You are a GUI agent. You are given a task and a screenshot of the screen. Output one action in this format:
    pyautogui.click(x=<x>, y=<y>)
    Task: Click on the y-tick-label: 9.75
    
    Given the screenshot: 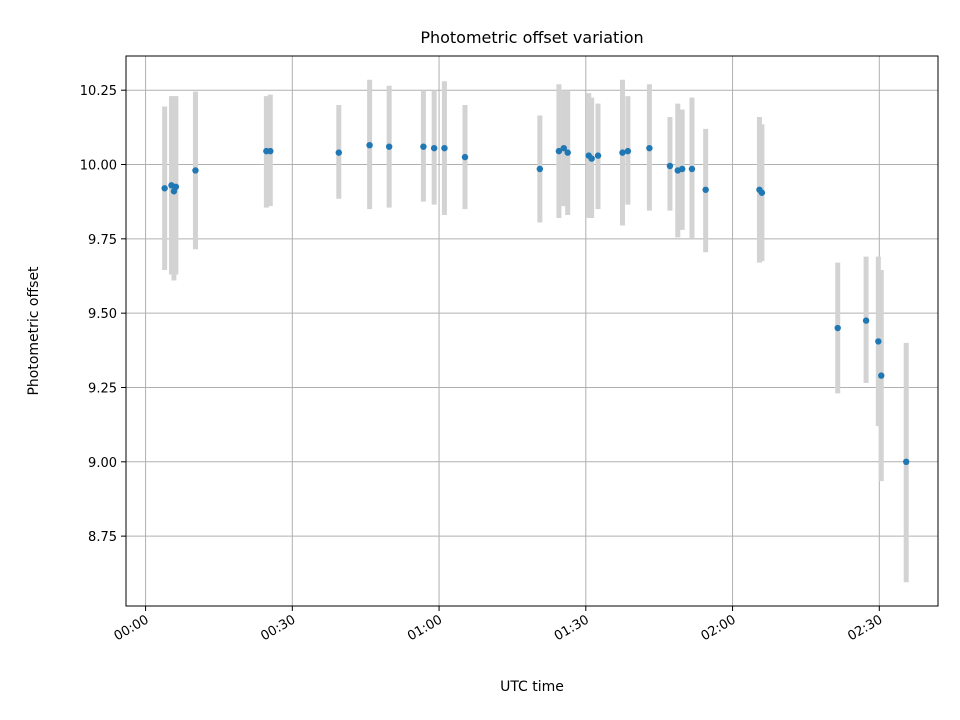 What is the action you would take?
    pyautogui.click(x=102, y=240)
    